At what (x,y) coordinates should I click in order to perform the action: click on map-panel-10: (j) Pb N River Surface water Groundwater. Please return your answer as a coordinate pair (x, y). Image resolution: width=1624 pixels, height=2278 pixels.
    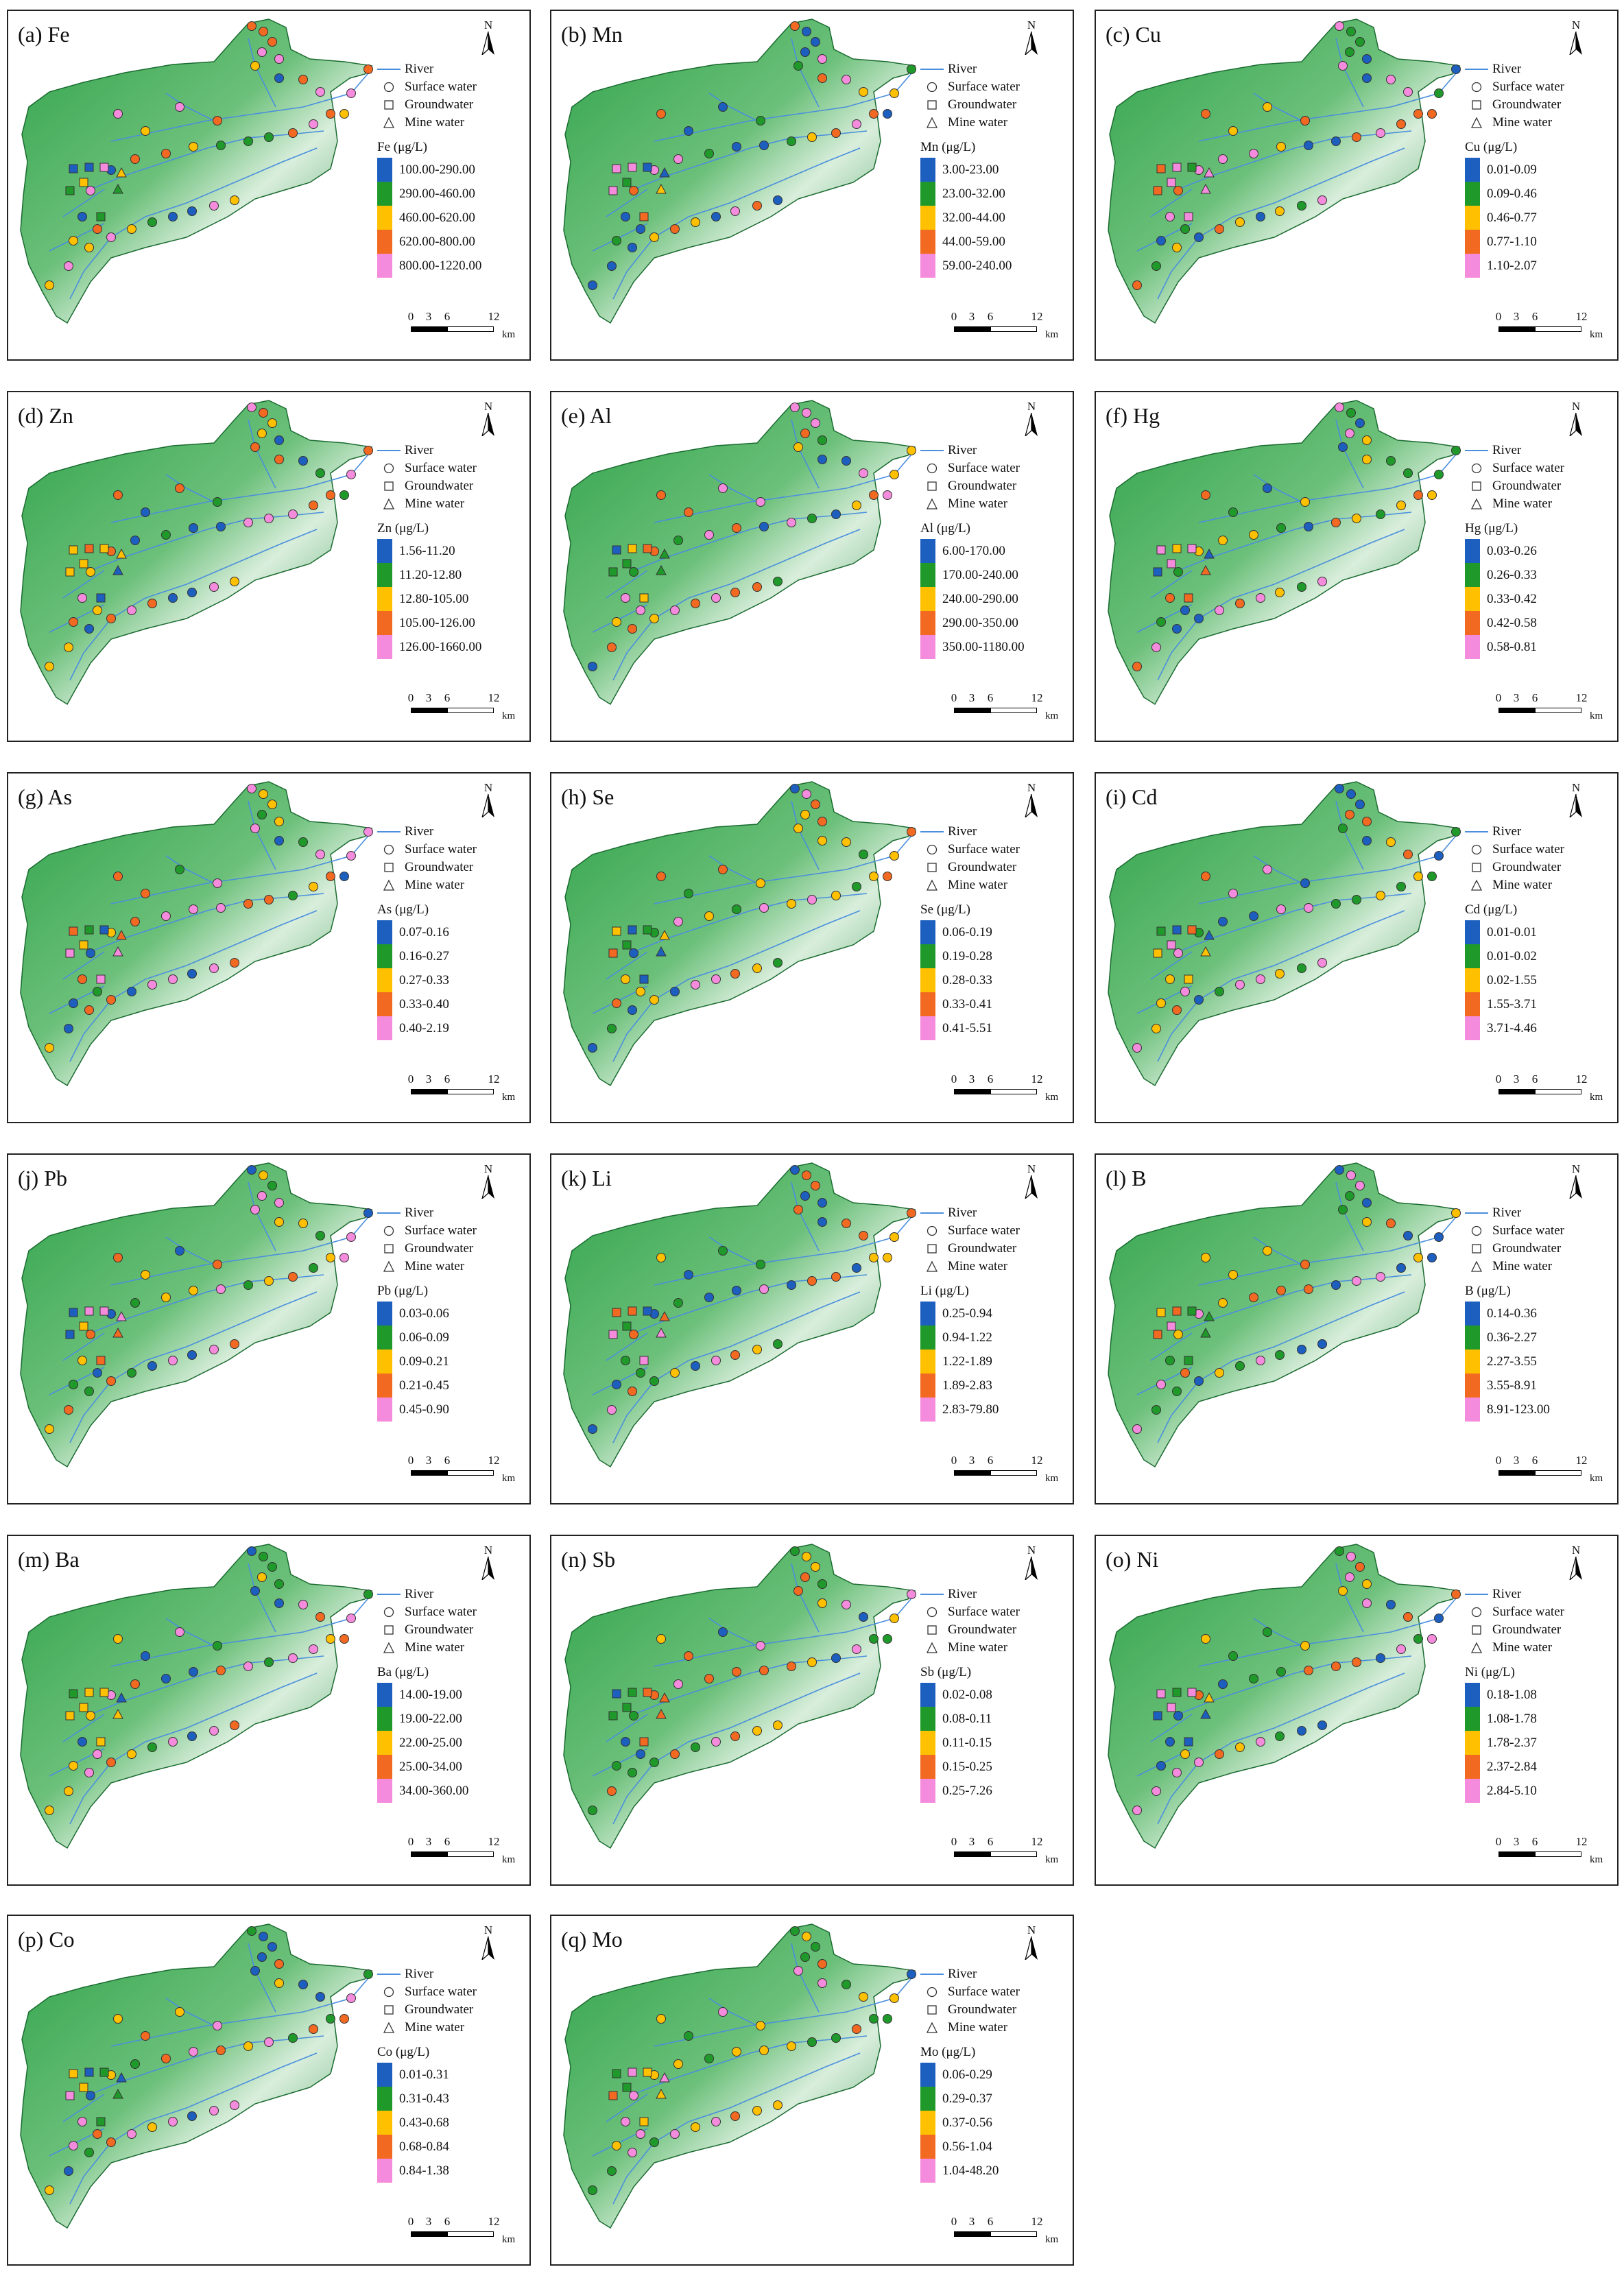
    Looking at the image, I should click on (269, 1329).